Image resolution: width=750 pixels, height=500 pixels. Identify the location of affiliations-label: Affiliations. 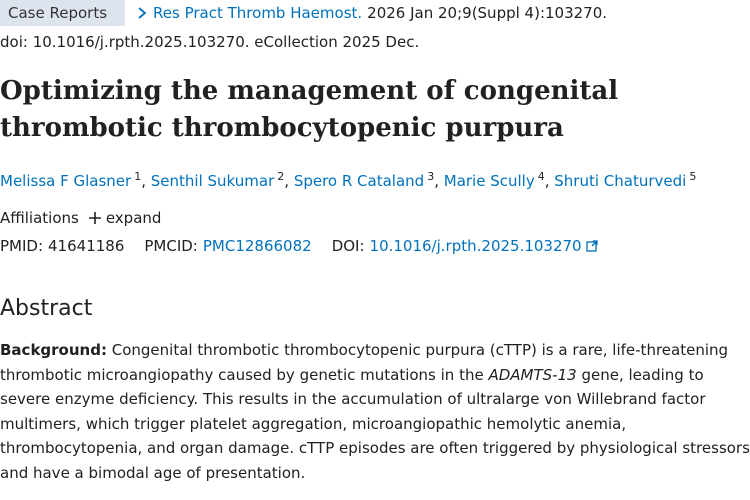
(39, 218).